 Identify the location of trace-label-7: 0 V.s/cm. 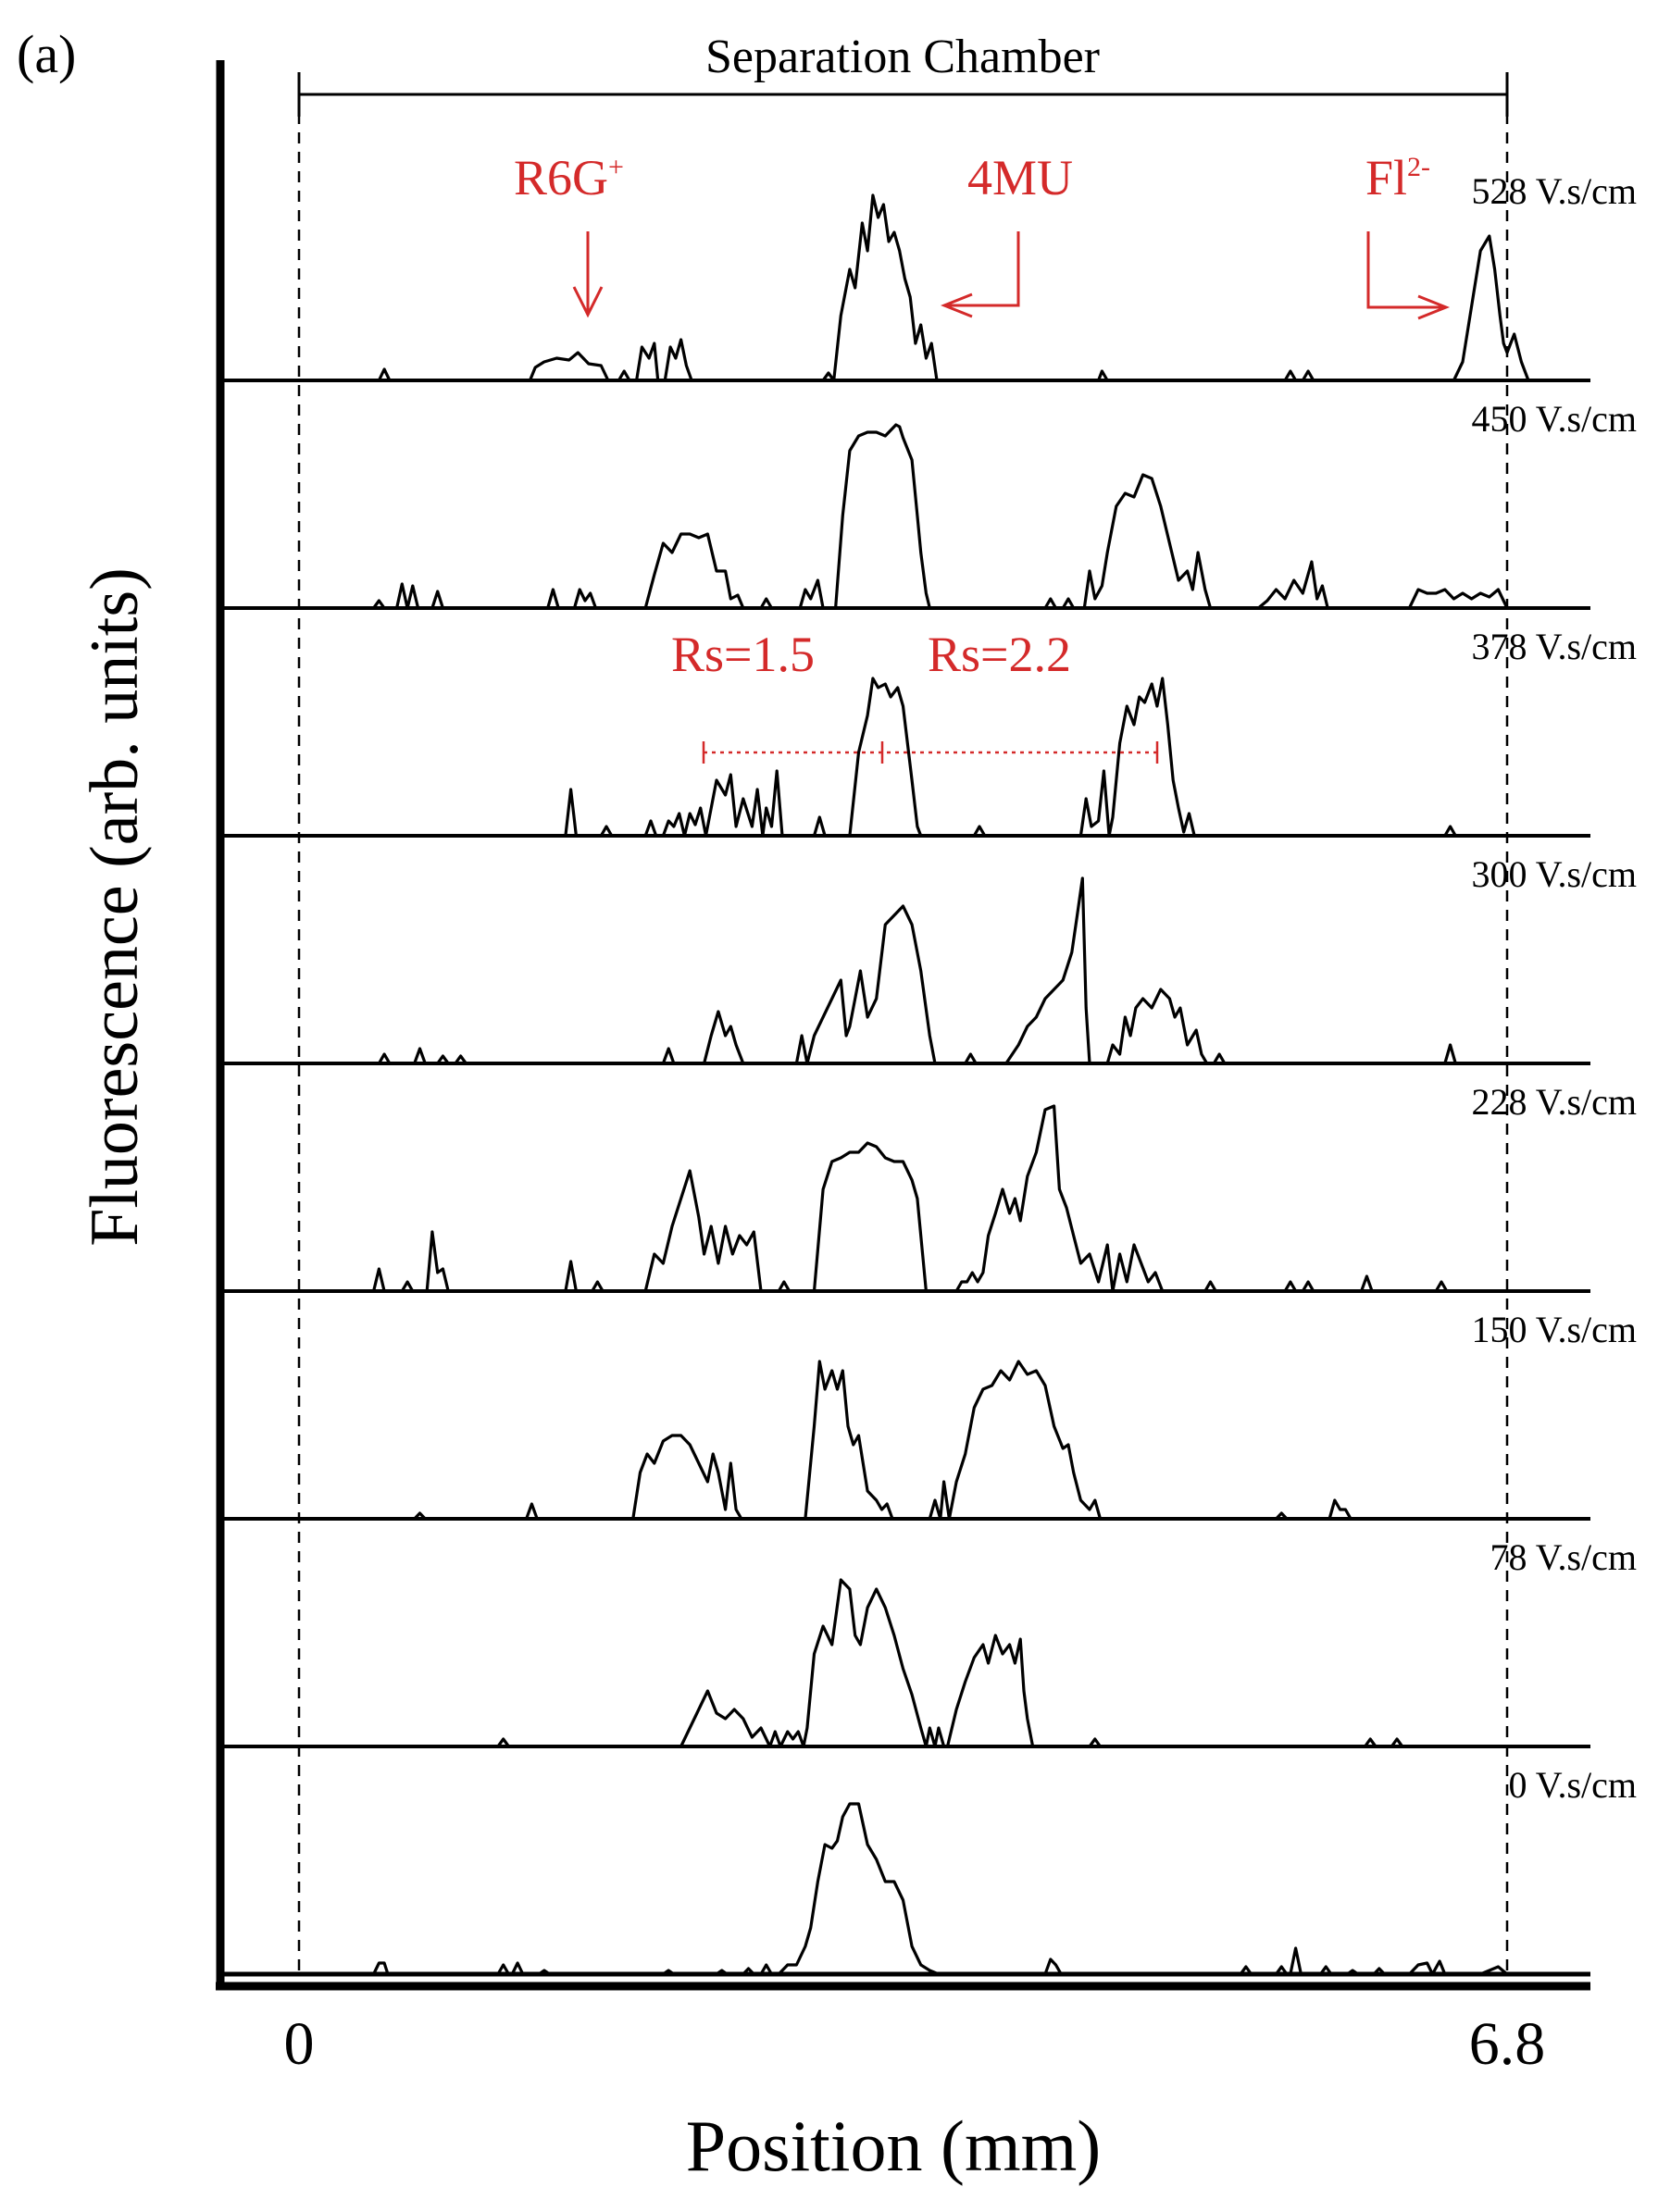
(1573, 1785).